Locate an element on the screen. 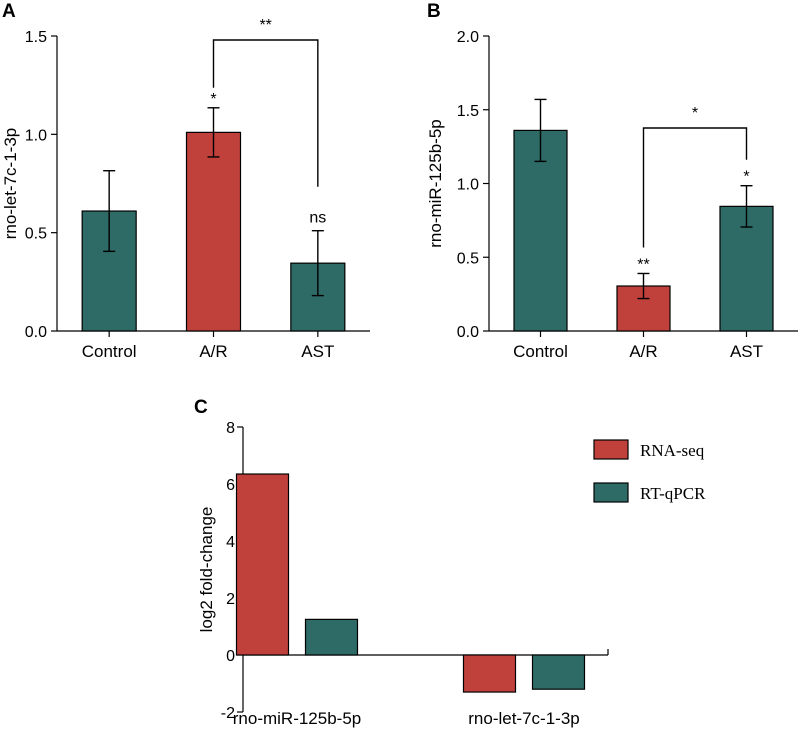 Image resolution: width=809 pixels, height=737 pixels. y-tick-label: 4 is located at coordinates (230, 542).